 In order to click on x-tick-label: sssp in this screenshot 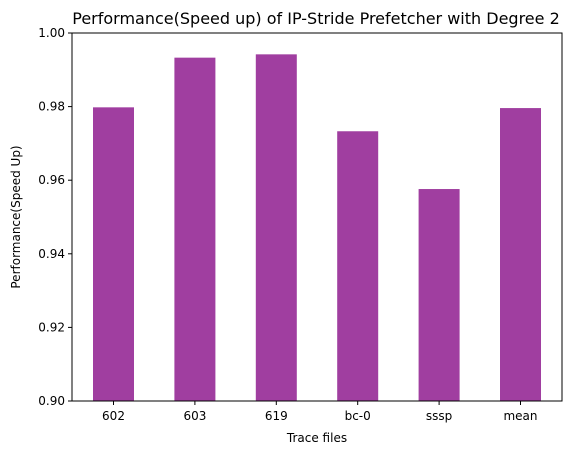, I will do `click(439, 416)`.